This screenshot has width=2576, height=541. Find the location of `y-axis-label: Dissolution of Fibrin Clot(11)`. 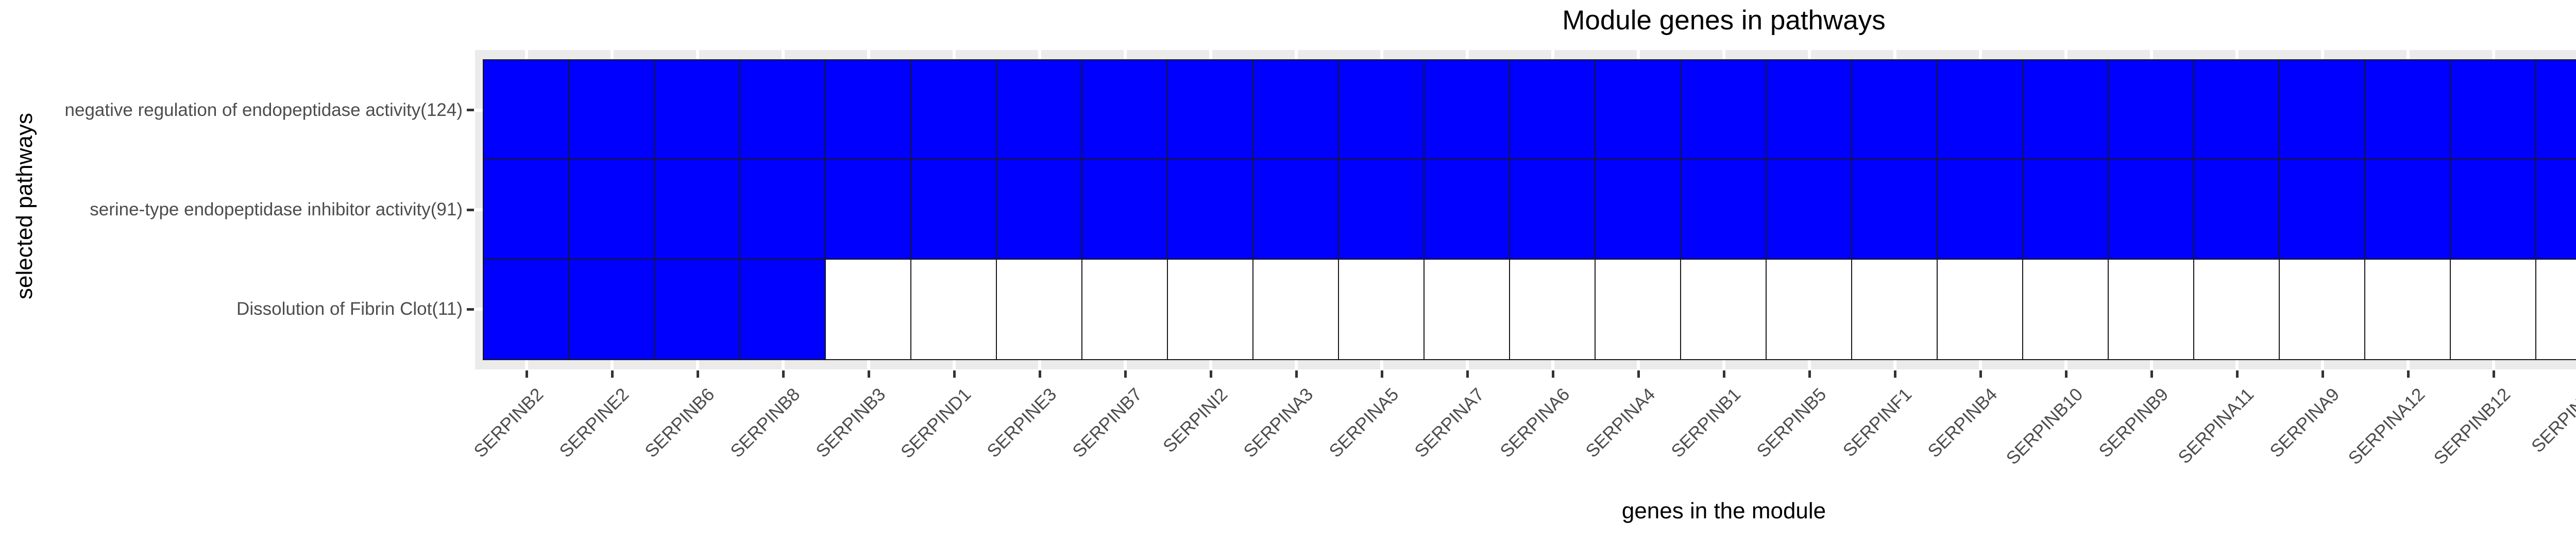

y-axis-label: Dissolution of Fibrin Clot(11) is located at coordinates (350, 309).